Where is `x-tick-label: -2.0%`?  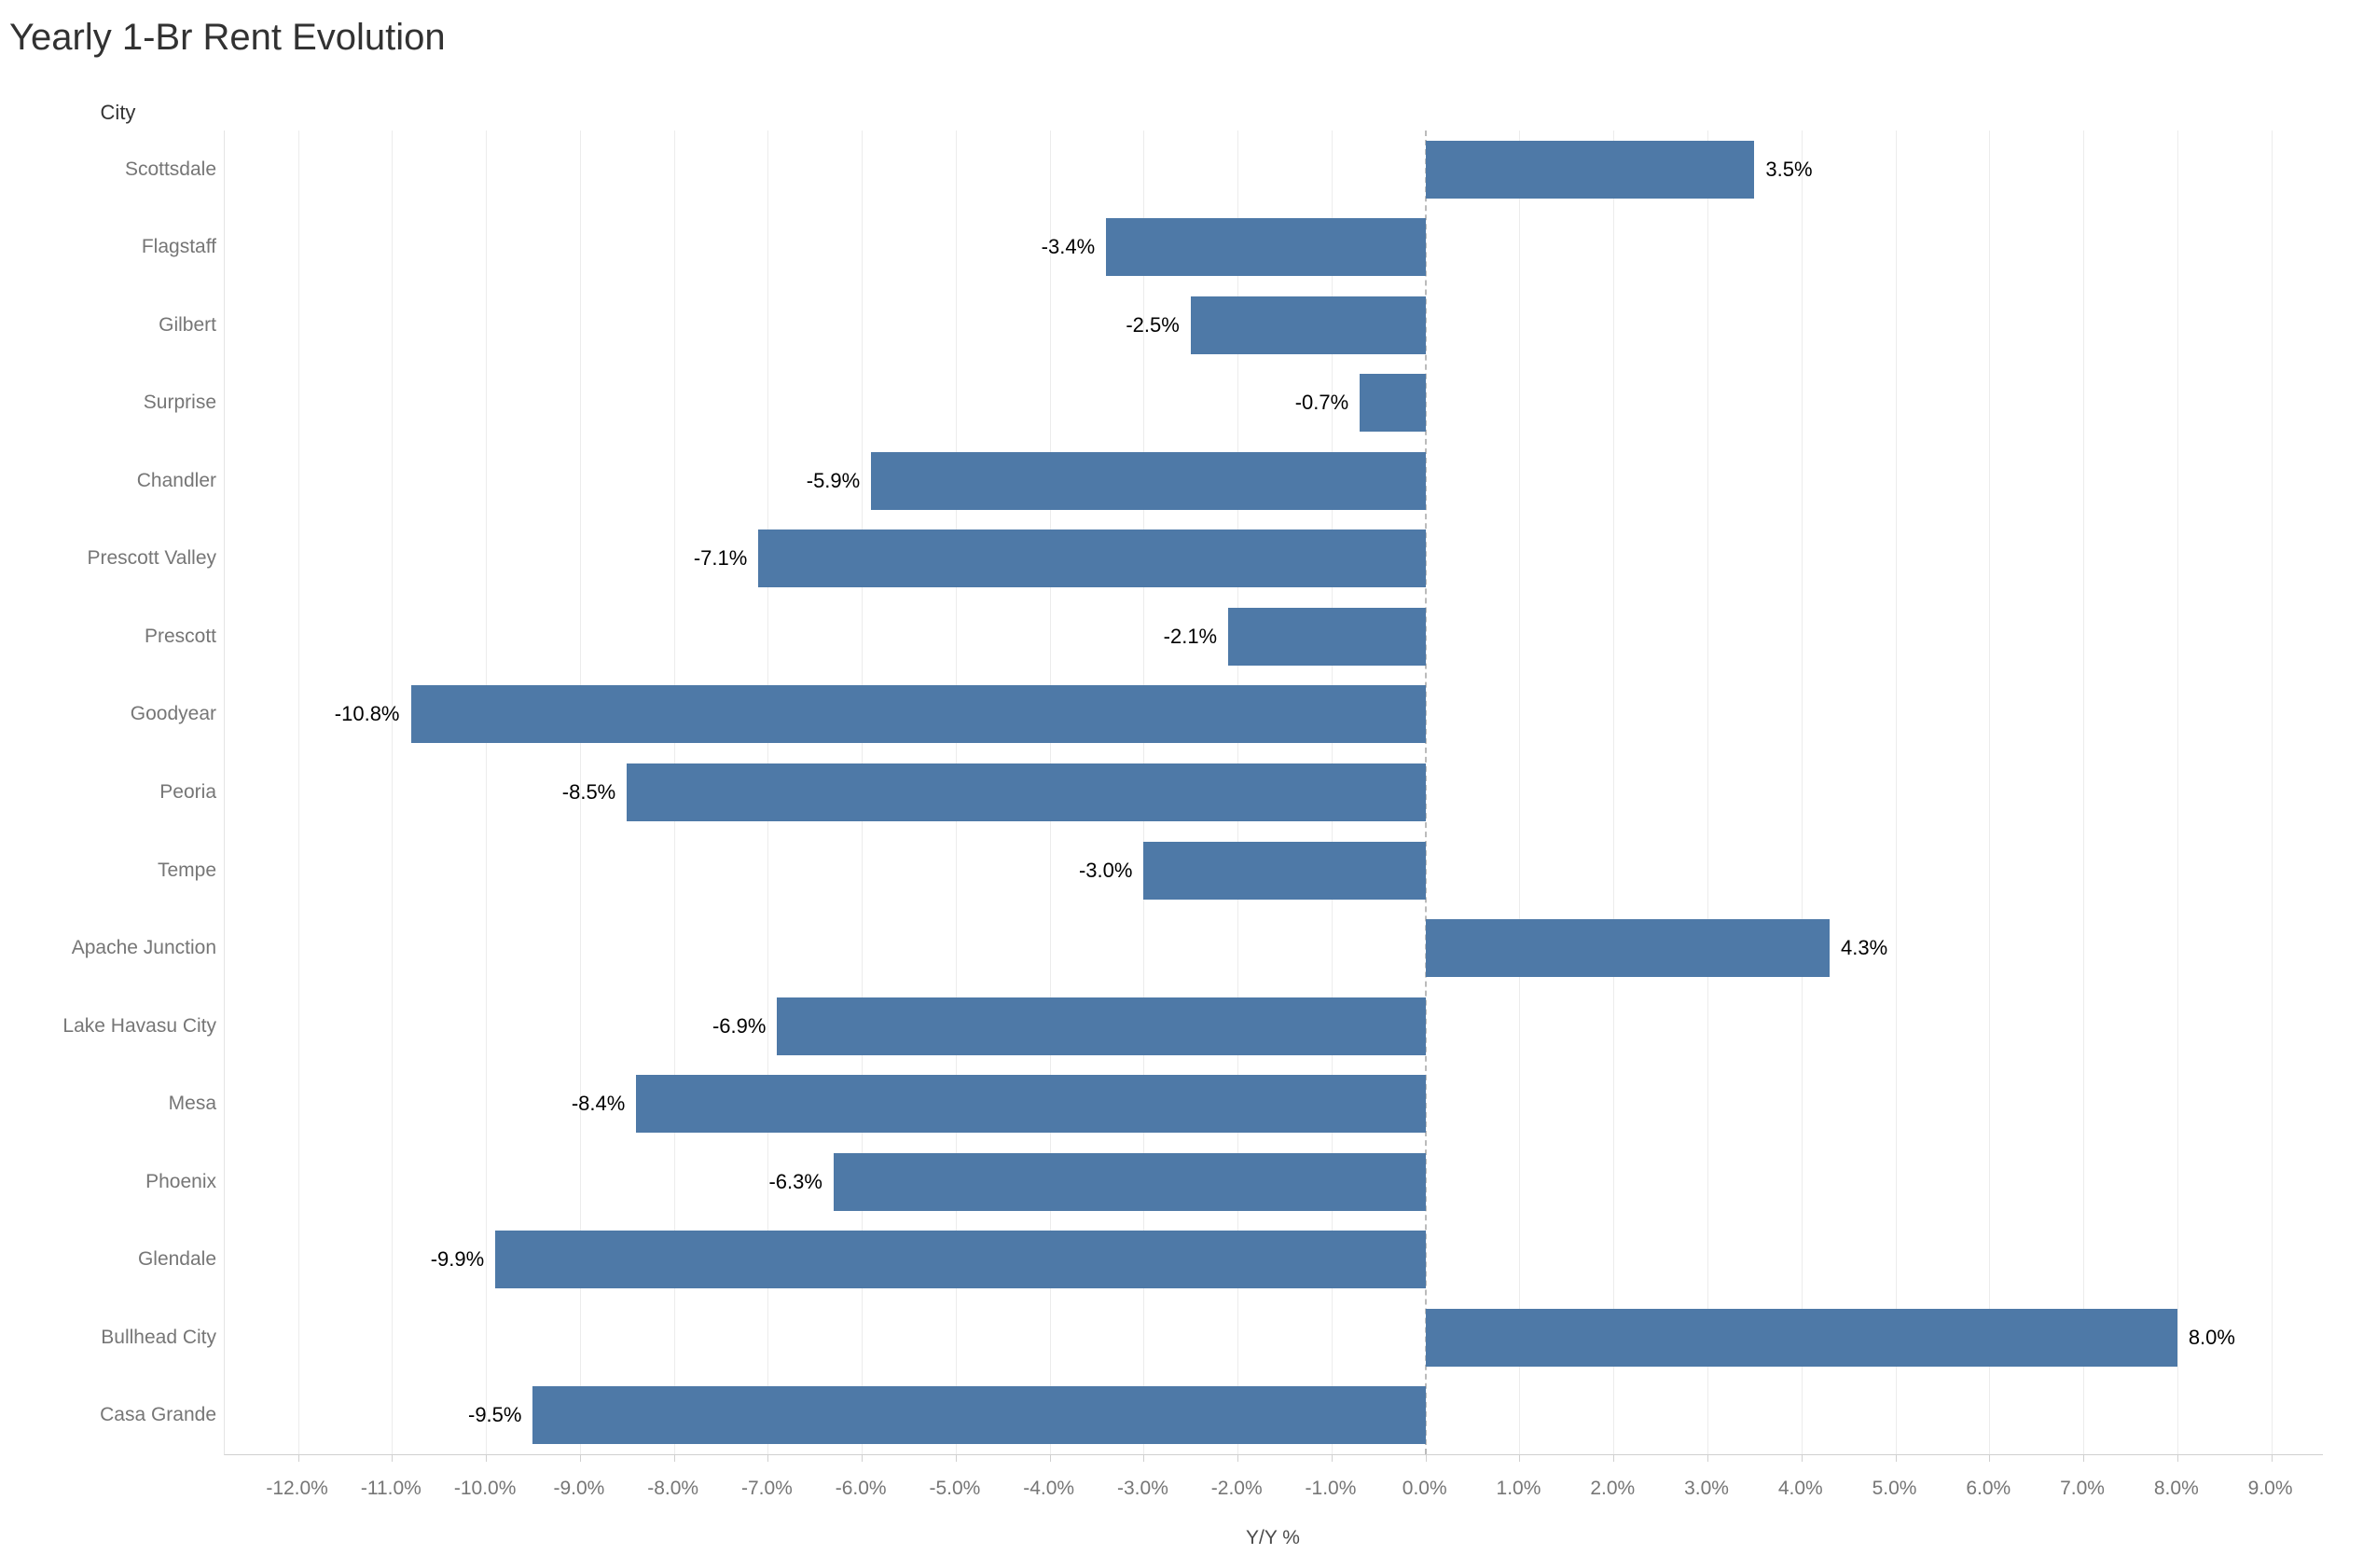 x-tick-label: -2.0% is located at coordinates (1236, 1488).